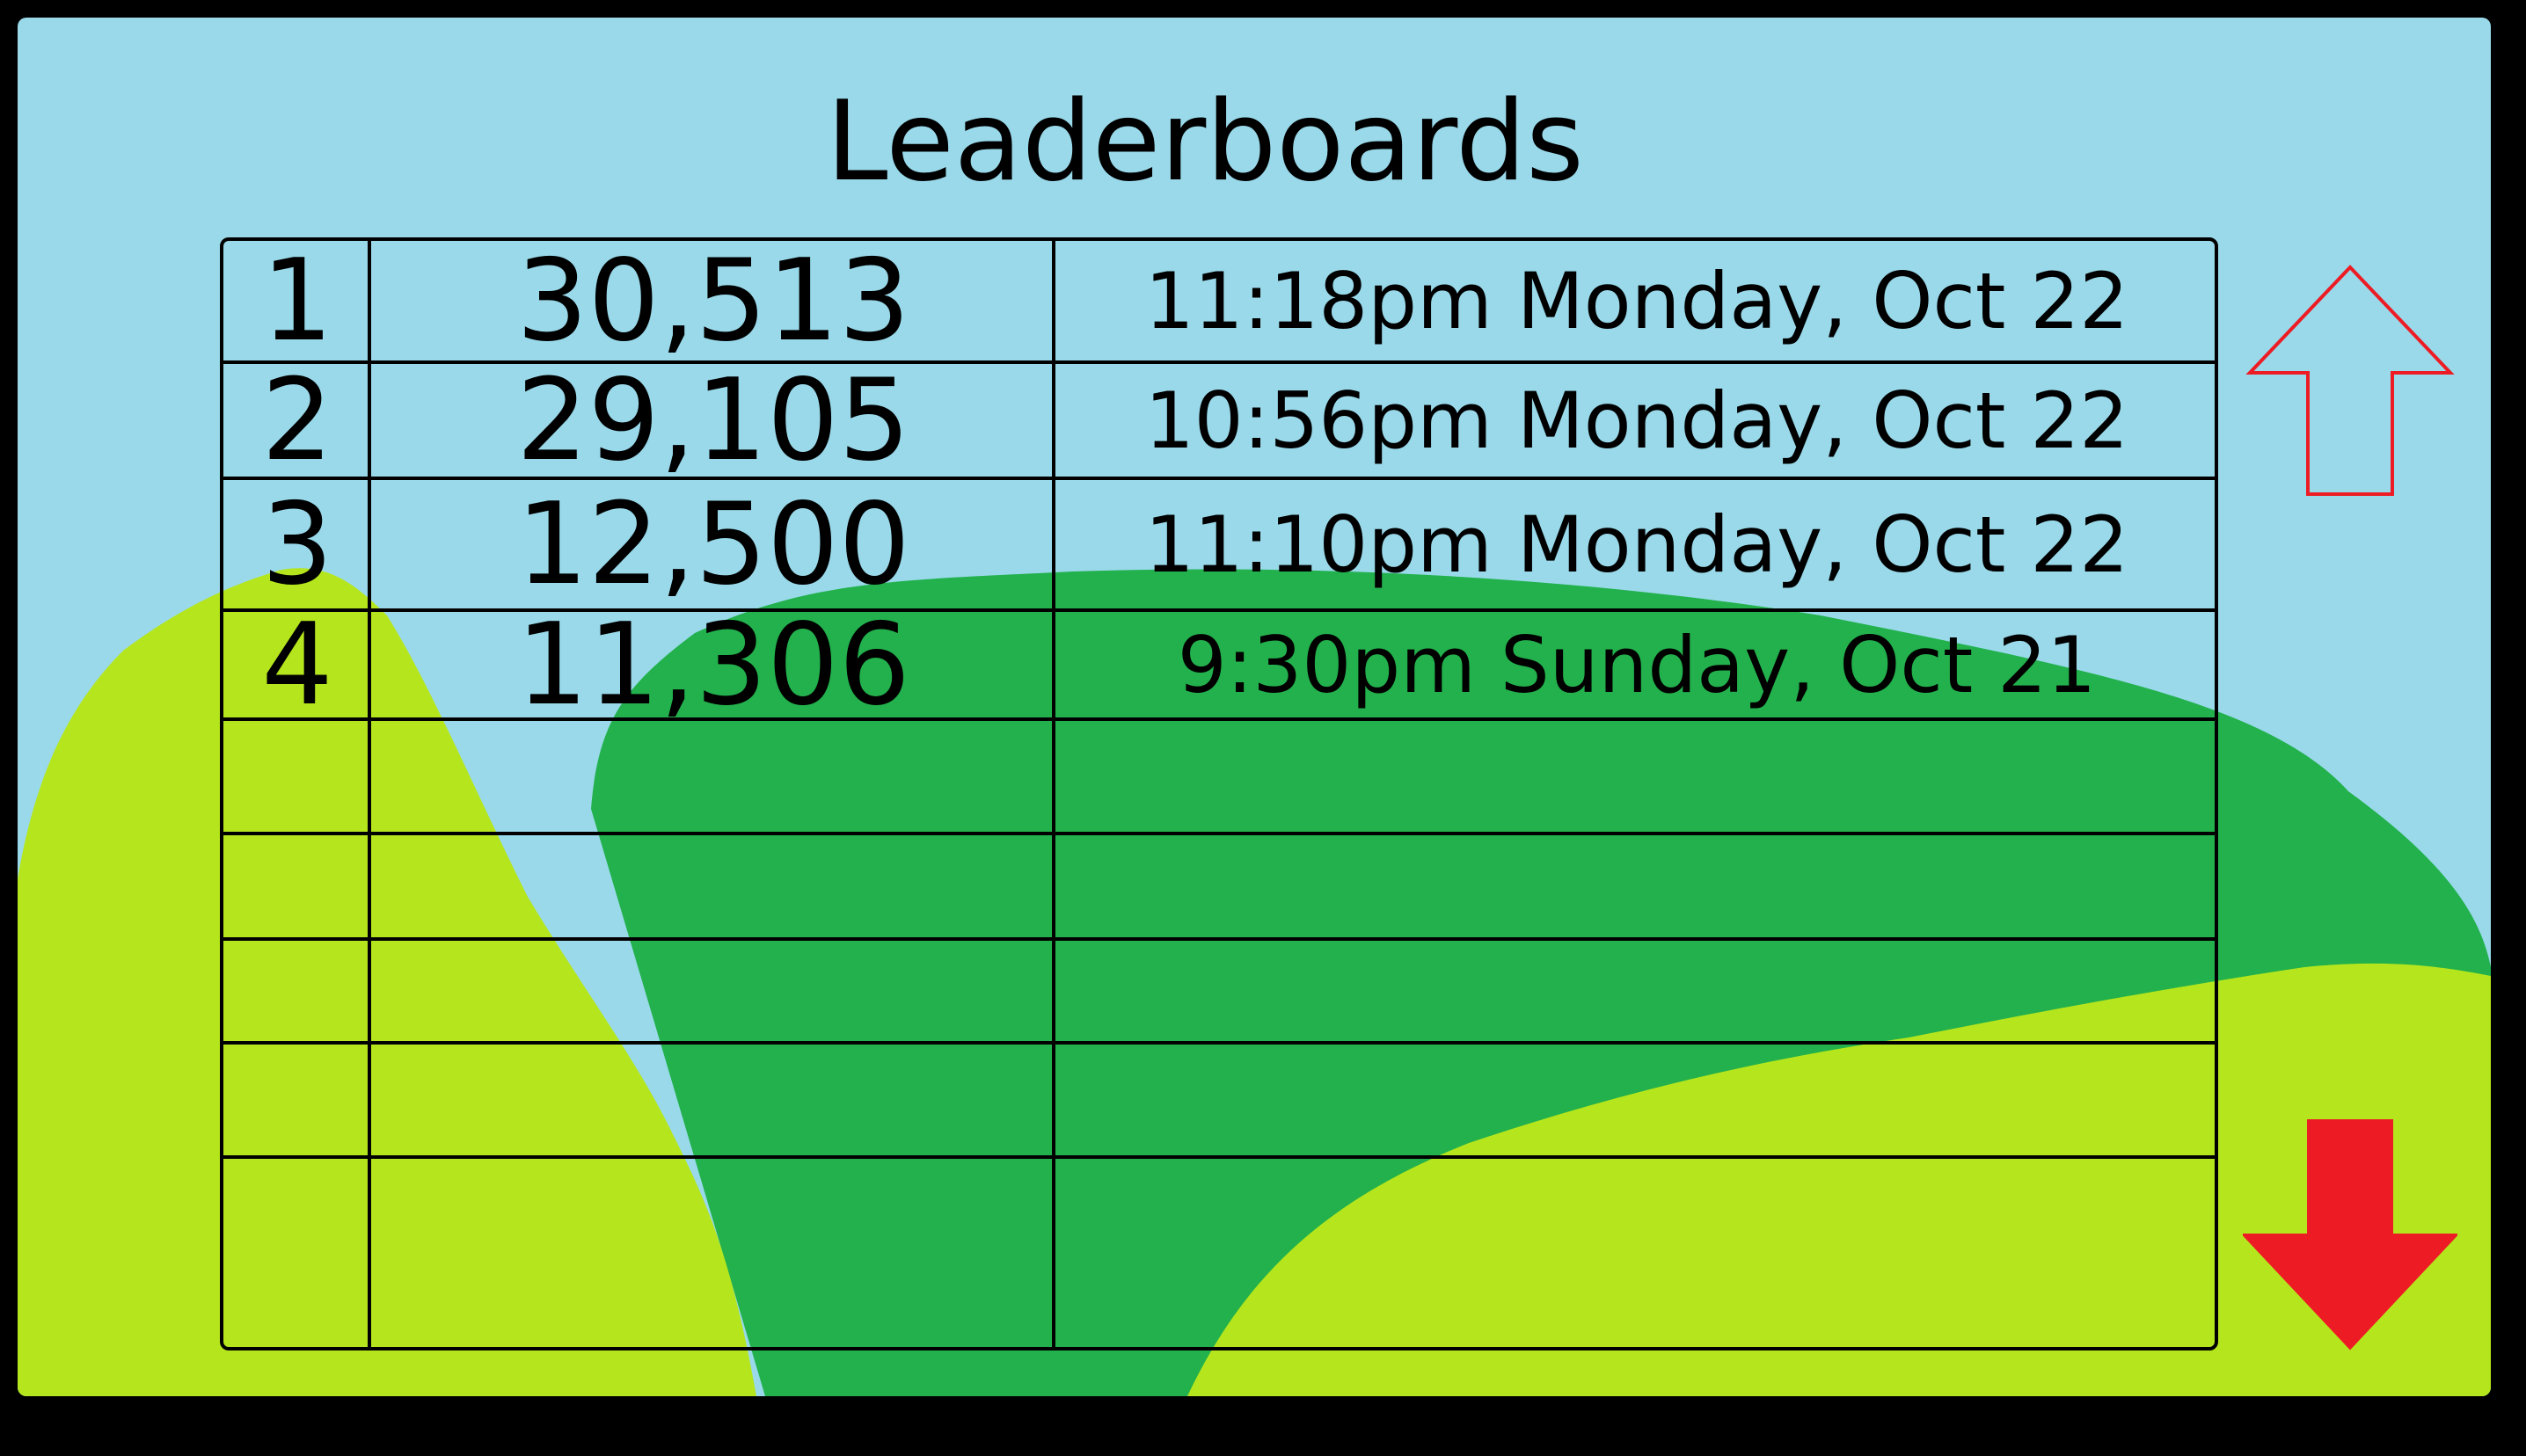  What do you see at coordinates (713, 420) in the screenshot?
I see `score-cell: 29,105` at bounding box center [713, 420].